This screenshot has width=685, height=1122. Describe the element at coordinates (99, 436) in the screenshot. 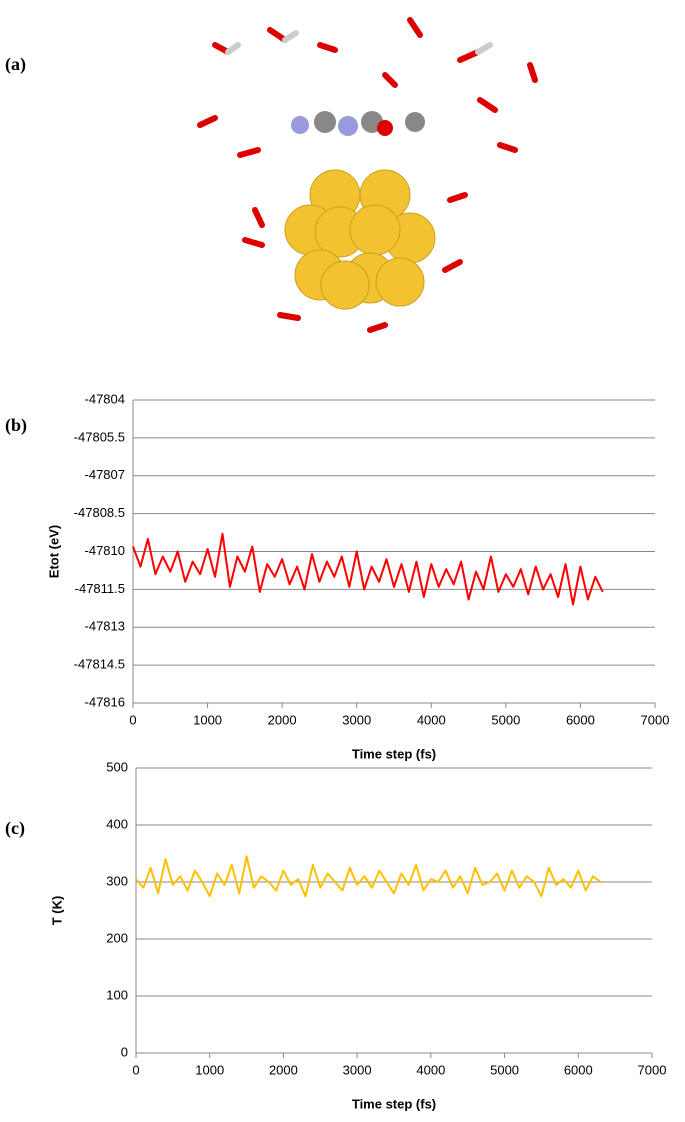

I see `y-tick-label: -47805.5` at that location.